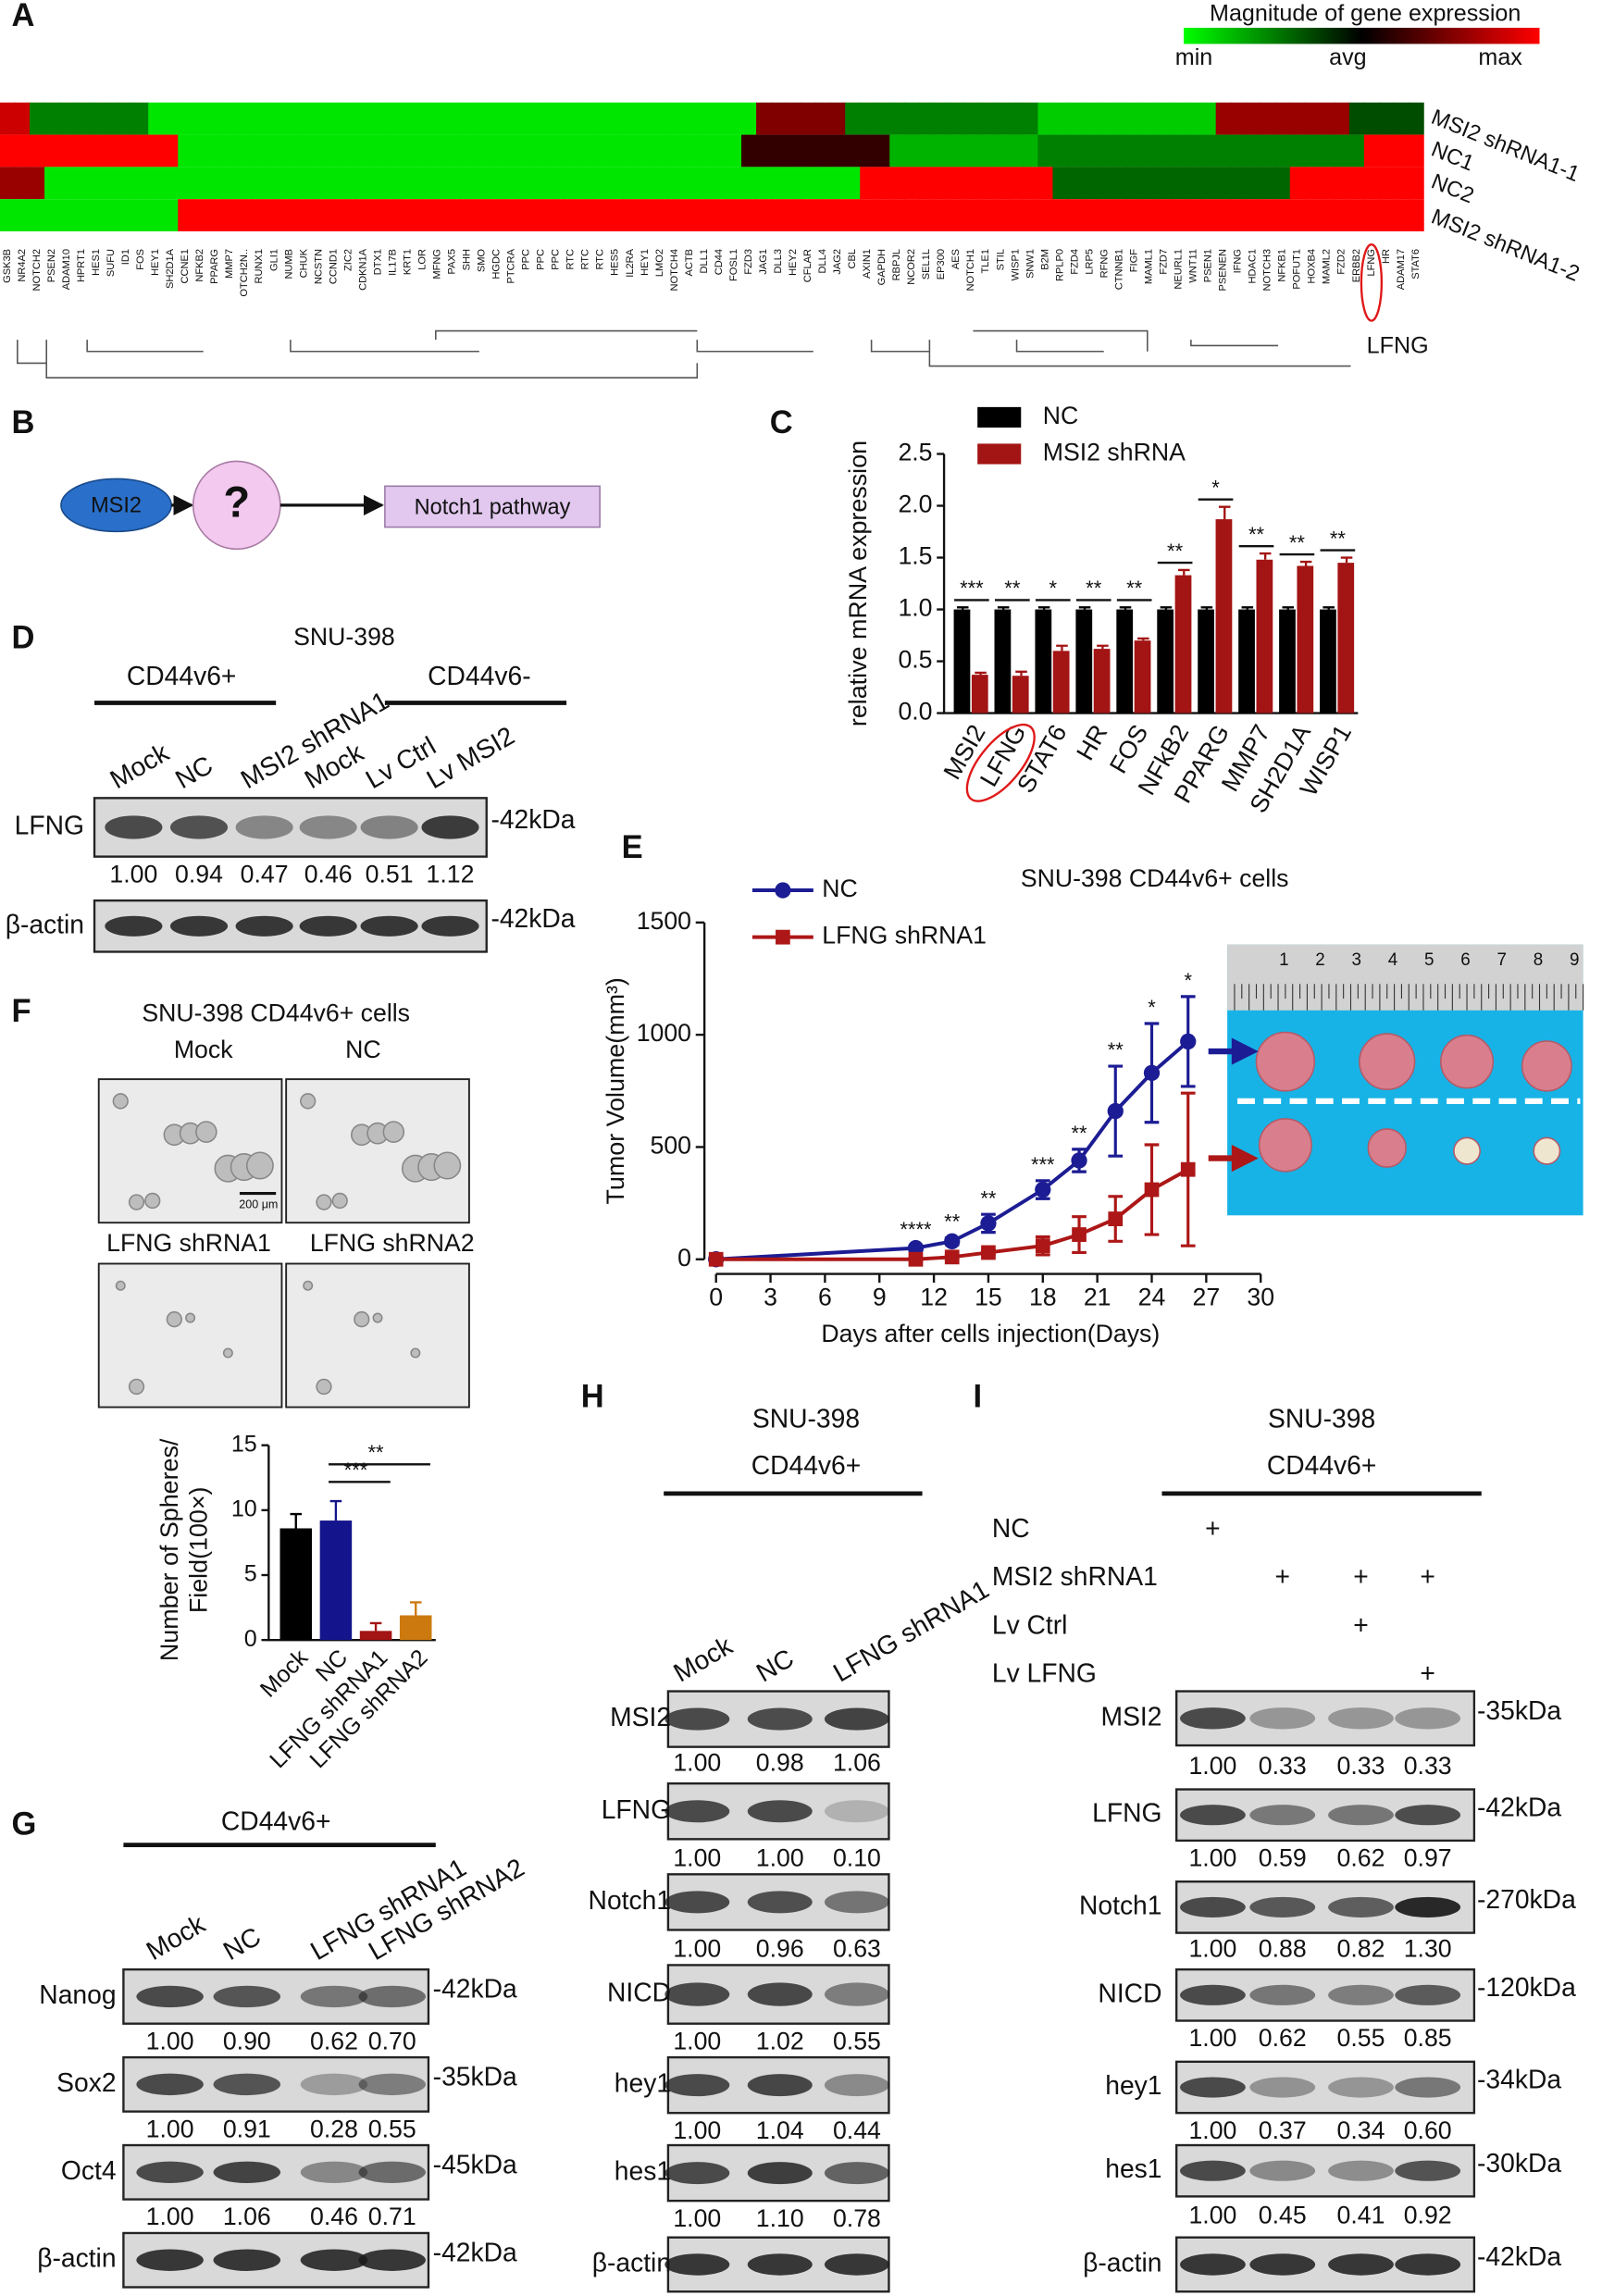 Image resolution: width=1602 pixels, height=2296 pixels. I want to click on size-label: -34kDa, so click(1519, 2081).